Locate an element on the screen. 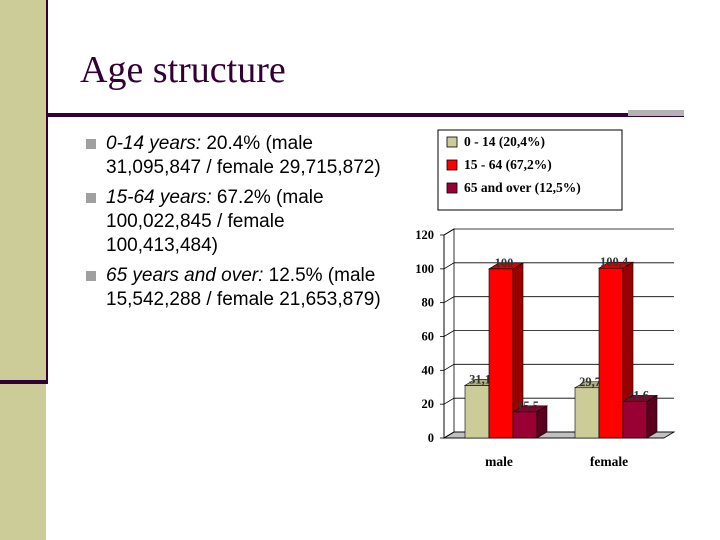 Image resolution: width=720 pixels, height=540 pixels. side-divider is located at coordinates (24, 382).